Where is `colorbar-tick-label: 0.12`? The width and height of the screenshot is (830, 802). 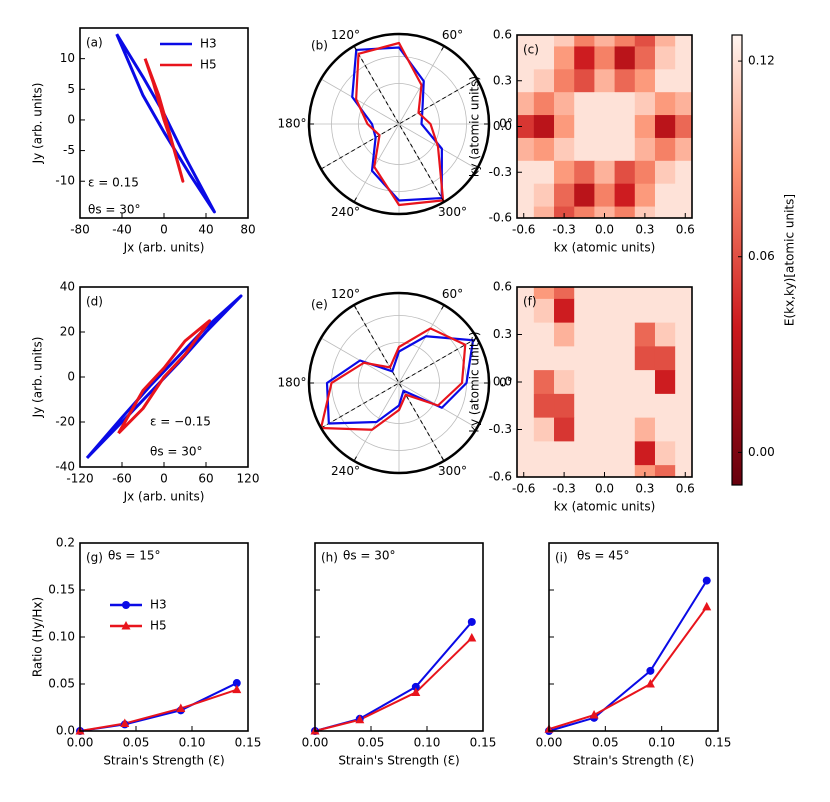 colorbar-tick-label: 0.12 is located at coordinates (761, 61).